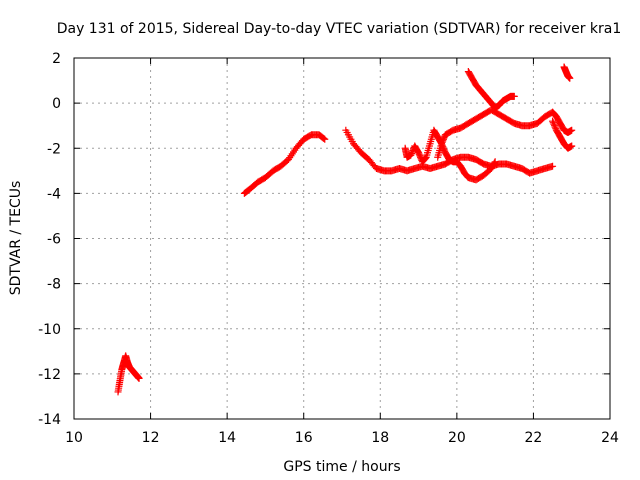 The width and height of the screenshot is (640, 480). Describe the element at coordinates (227, 438) in the screenshot. I see `x-tick-label: 14` at that location.